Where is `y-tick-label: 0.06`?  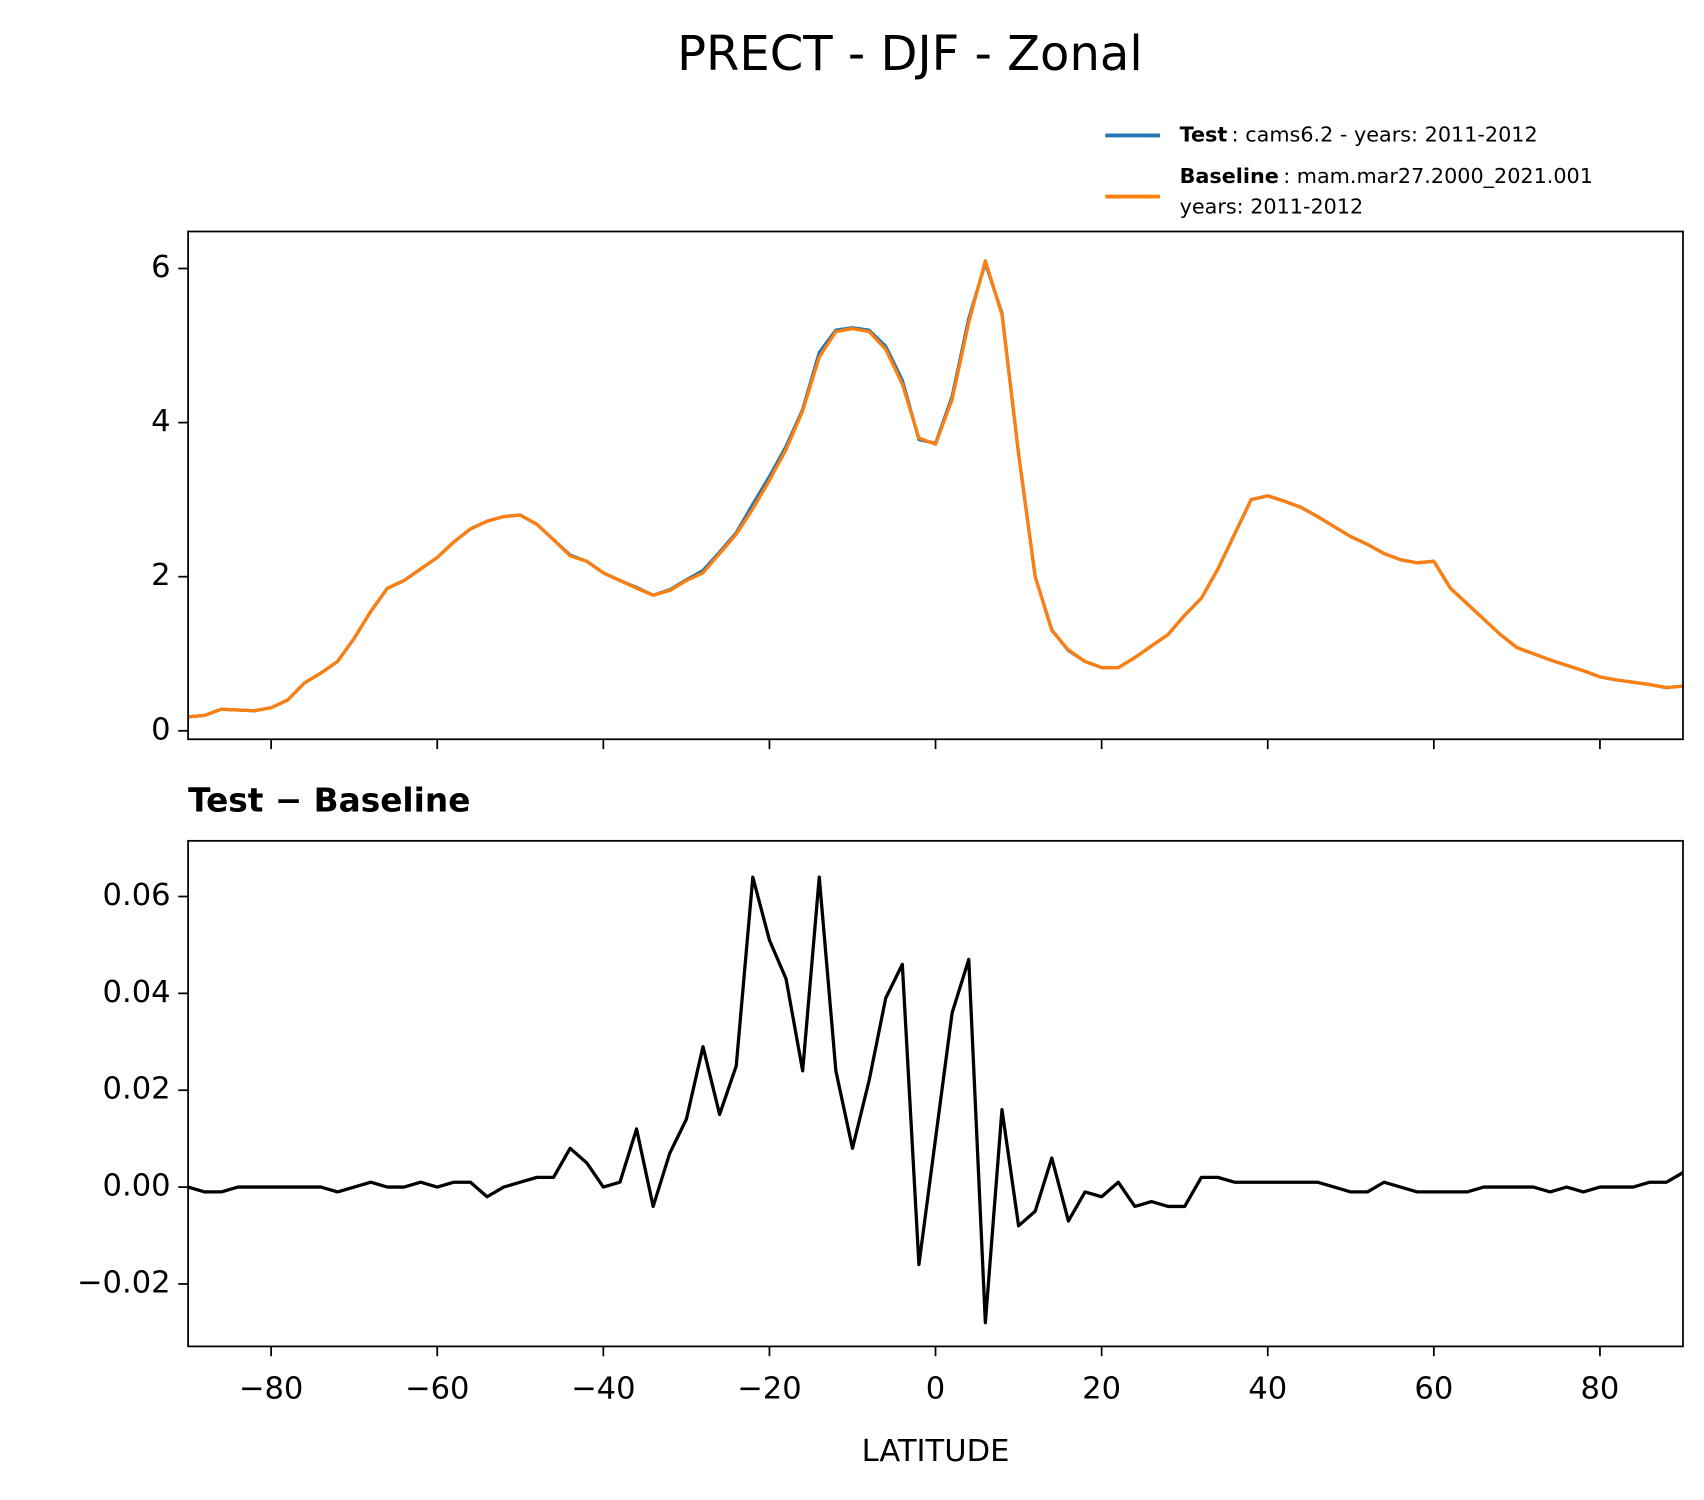
y-tick-label: 0.06 is located at coordinates (137, 895).